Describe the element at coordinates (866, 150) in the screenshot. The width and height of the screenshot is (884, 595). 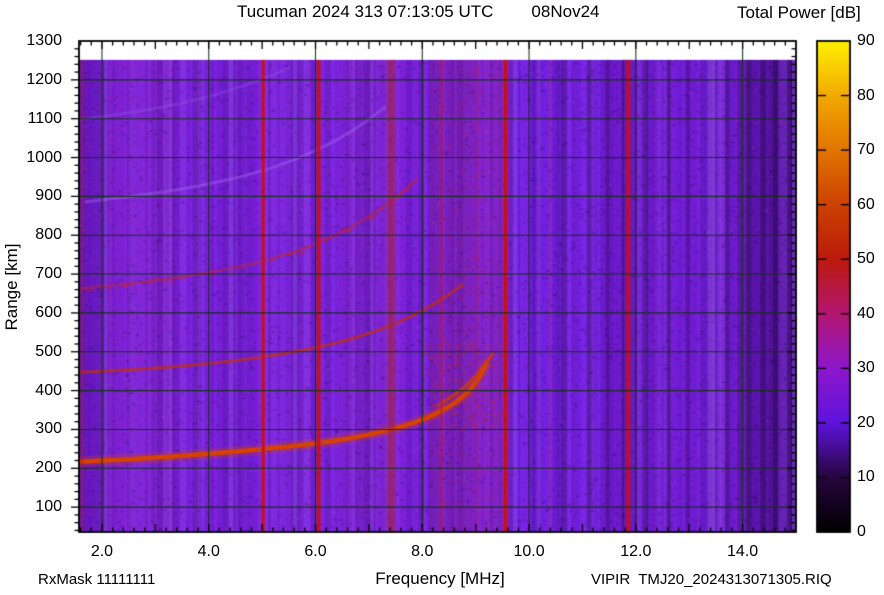
I see `colorbar-tick-label: 70` at that location.